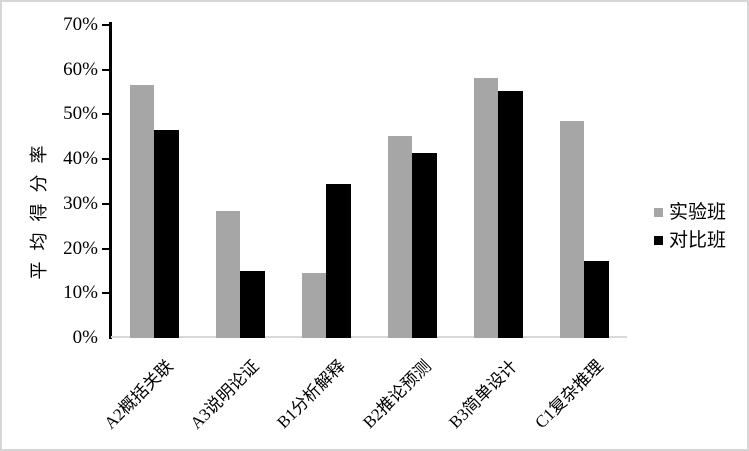 This screenshot has width=749, height=451. I want to click on legend-item: 实验班, so click(690, 212).